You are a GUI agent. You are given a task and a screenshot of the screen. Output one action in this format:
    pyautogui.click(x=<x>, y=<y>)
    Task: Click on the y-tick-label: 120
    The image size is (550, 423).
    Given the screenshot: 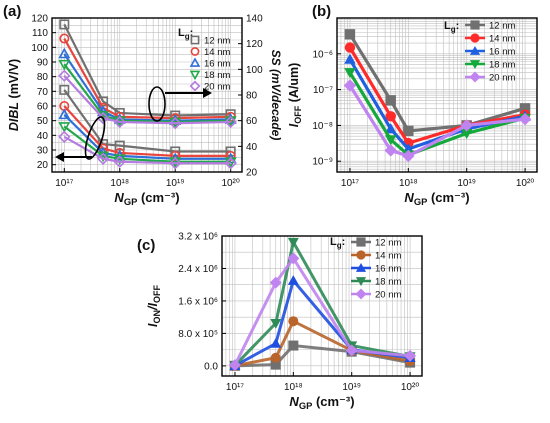 What is the action you would take?
    pyautogui.click(x=39, y=19)
    